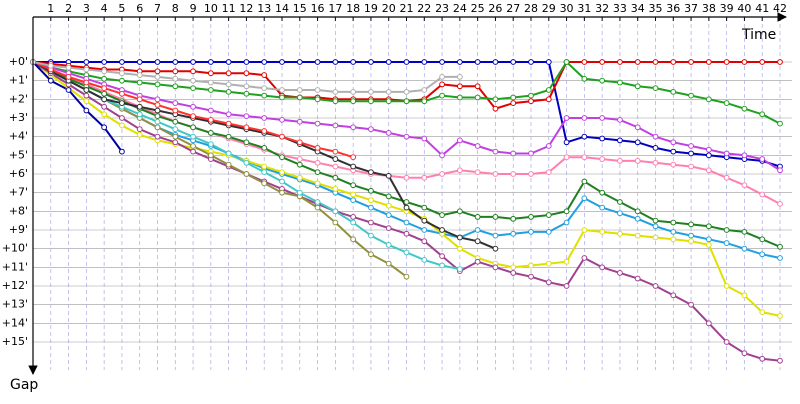 This screenshot has height=404, width=800. Describe the element at coordinates (638, 8) in the screenshot. I see `x-tick-label: 34` at that location.